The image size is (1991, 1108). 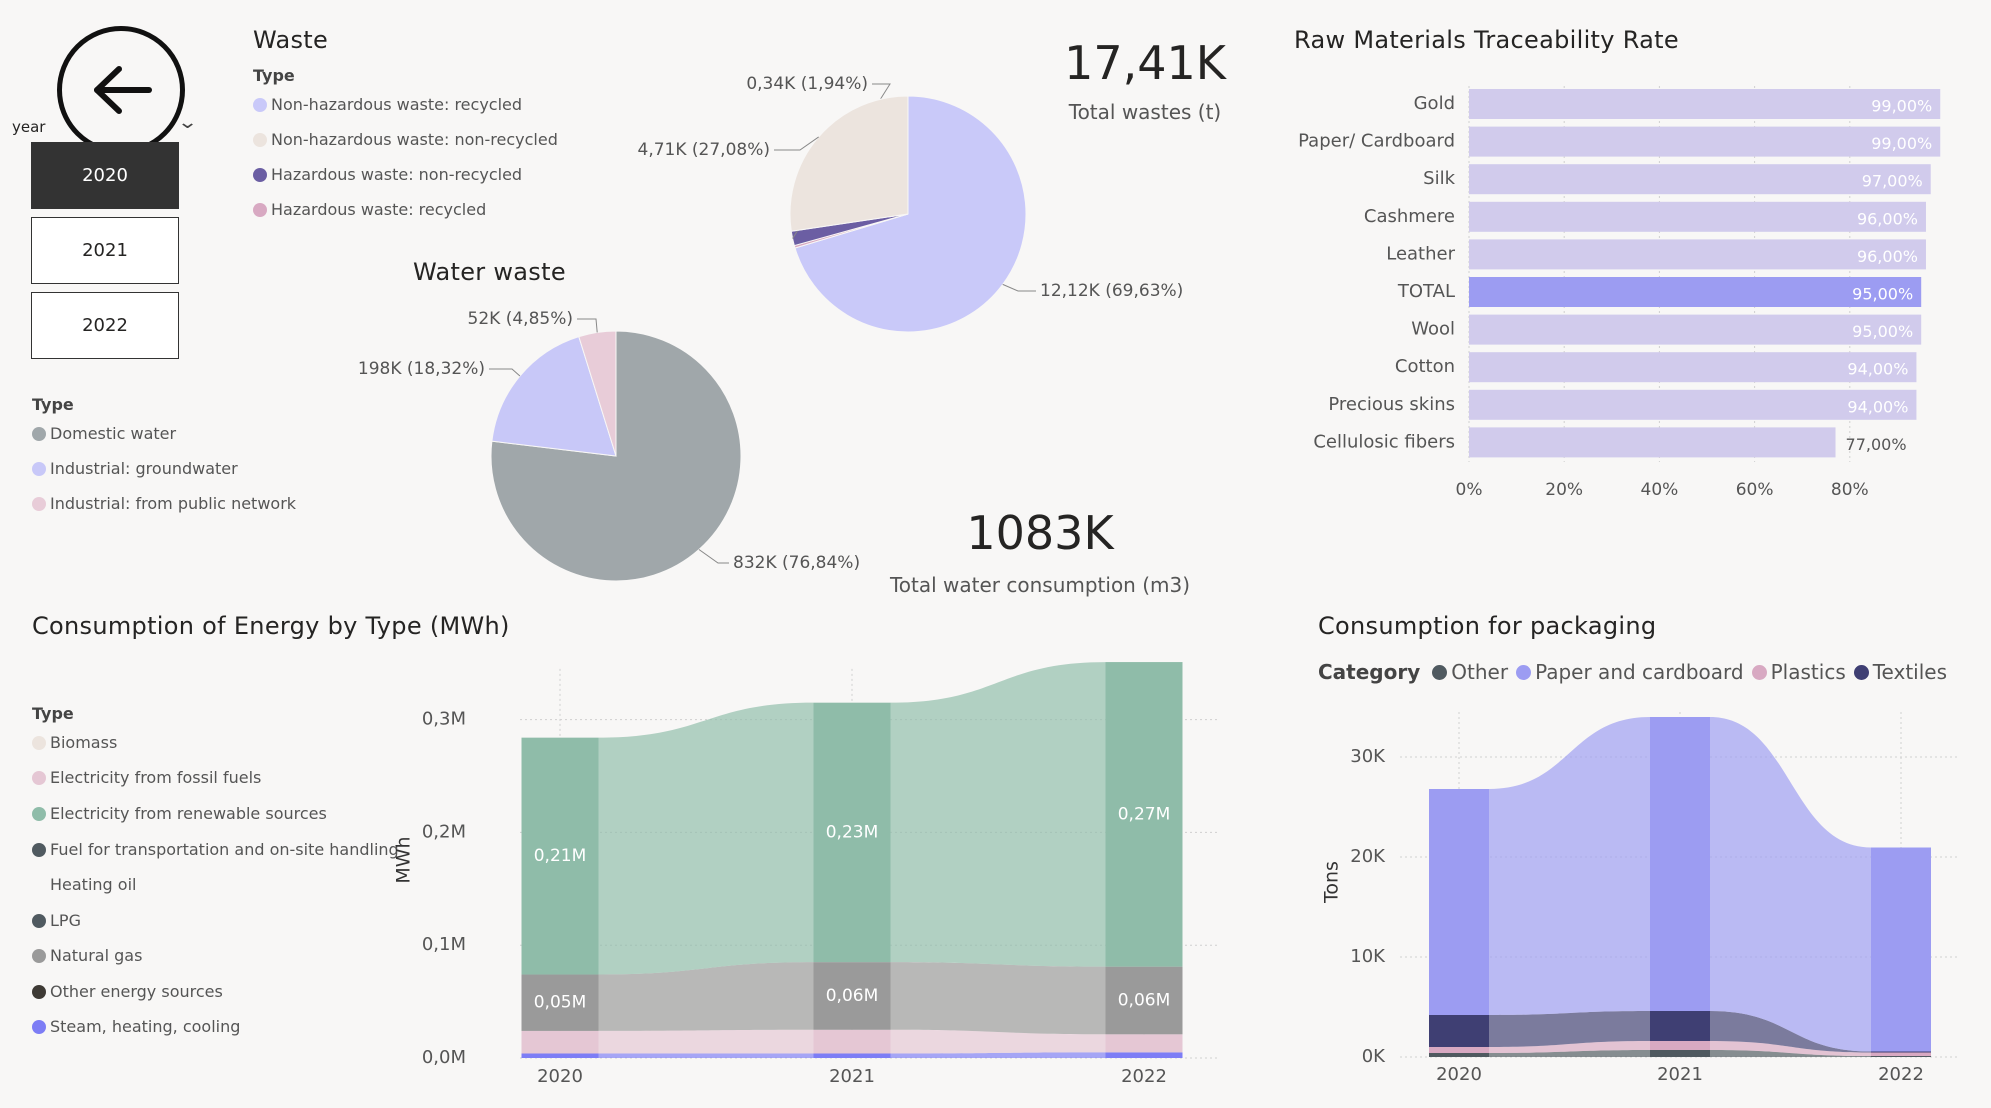 I want to click on water-legend-item: Industrial: from public network, so click(x=164, y=503).